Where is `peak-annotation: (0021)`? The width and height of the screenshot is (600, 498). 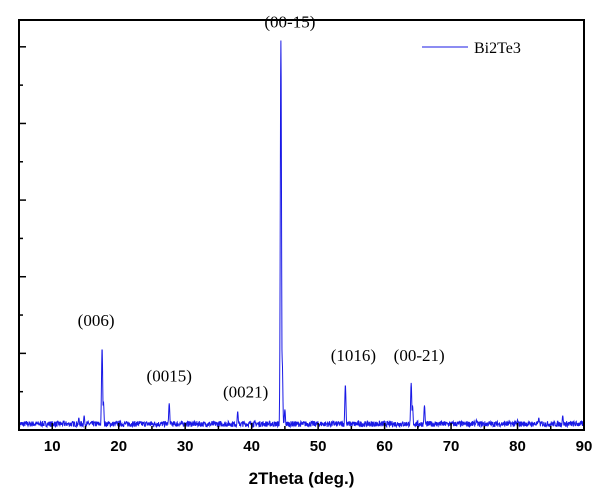 peak-annotation: (0021) is located at coordinates (245, 392).